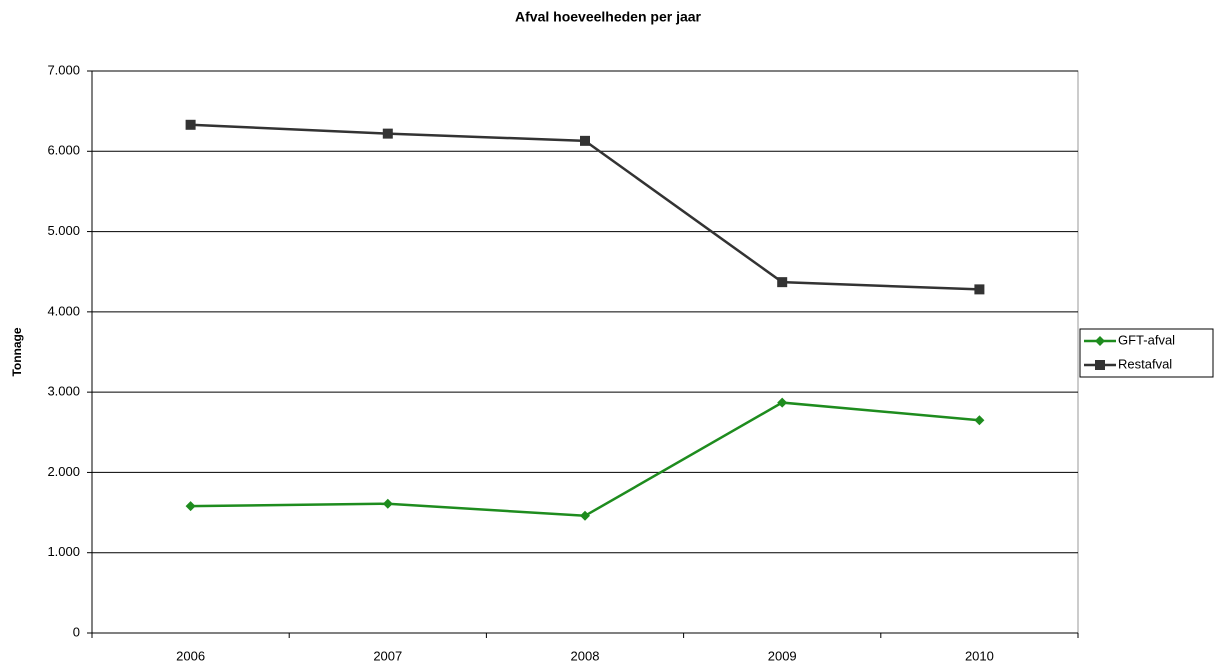 Image resolution: width=1215 pixels, height=665 pixels. Describe the element at coordinates (608, 17) in the screenshot. I see `chart-title: Afval hoeveelheden per jaar` at that location.